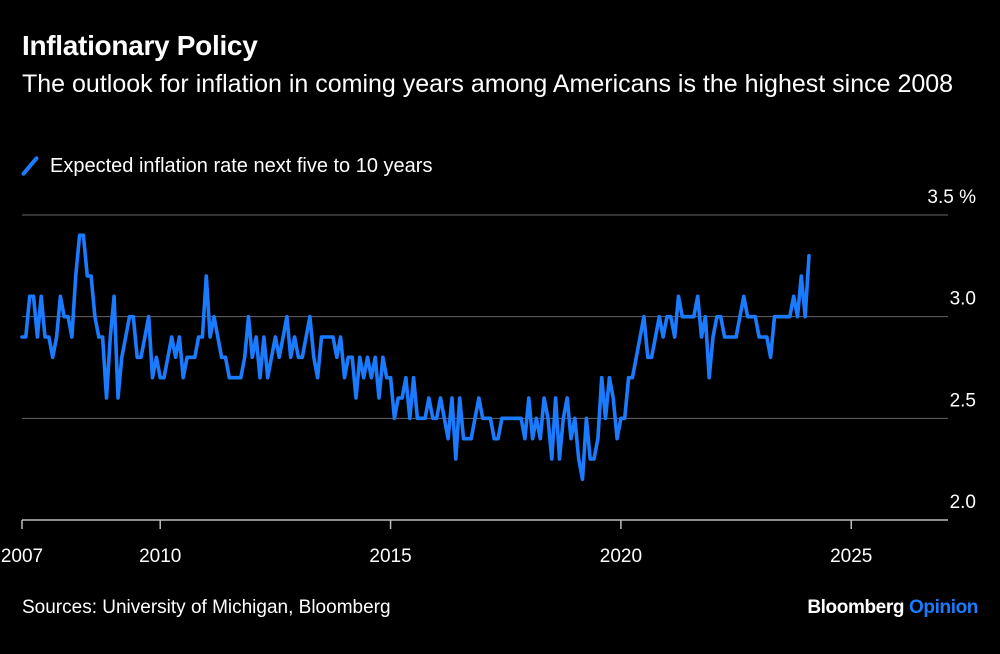 Image resolution: width=1000 pixels, height=654 pixels. What do you see at coordinates (963, 299) in the screenshot?
I see `y-tick-label: 3.0` at bounding box center [963, 299].